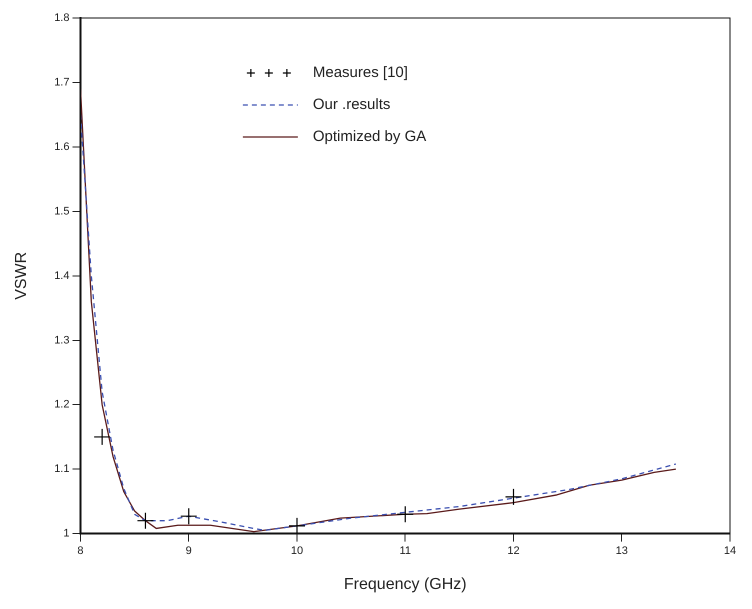 This screenshot has height=609, width=752. Describe the element at coordinates (360, 73) in the screenshot. I see `legend-label: Measures [10]` at that location.